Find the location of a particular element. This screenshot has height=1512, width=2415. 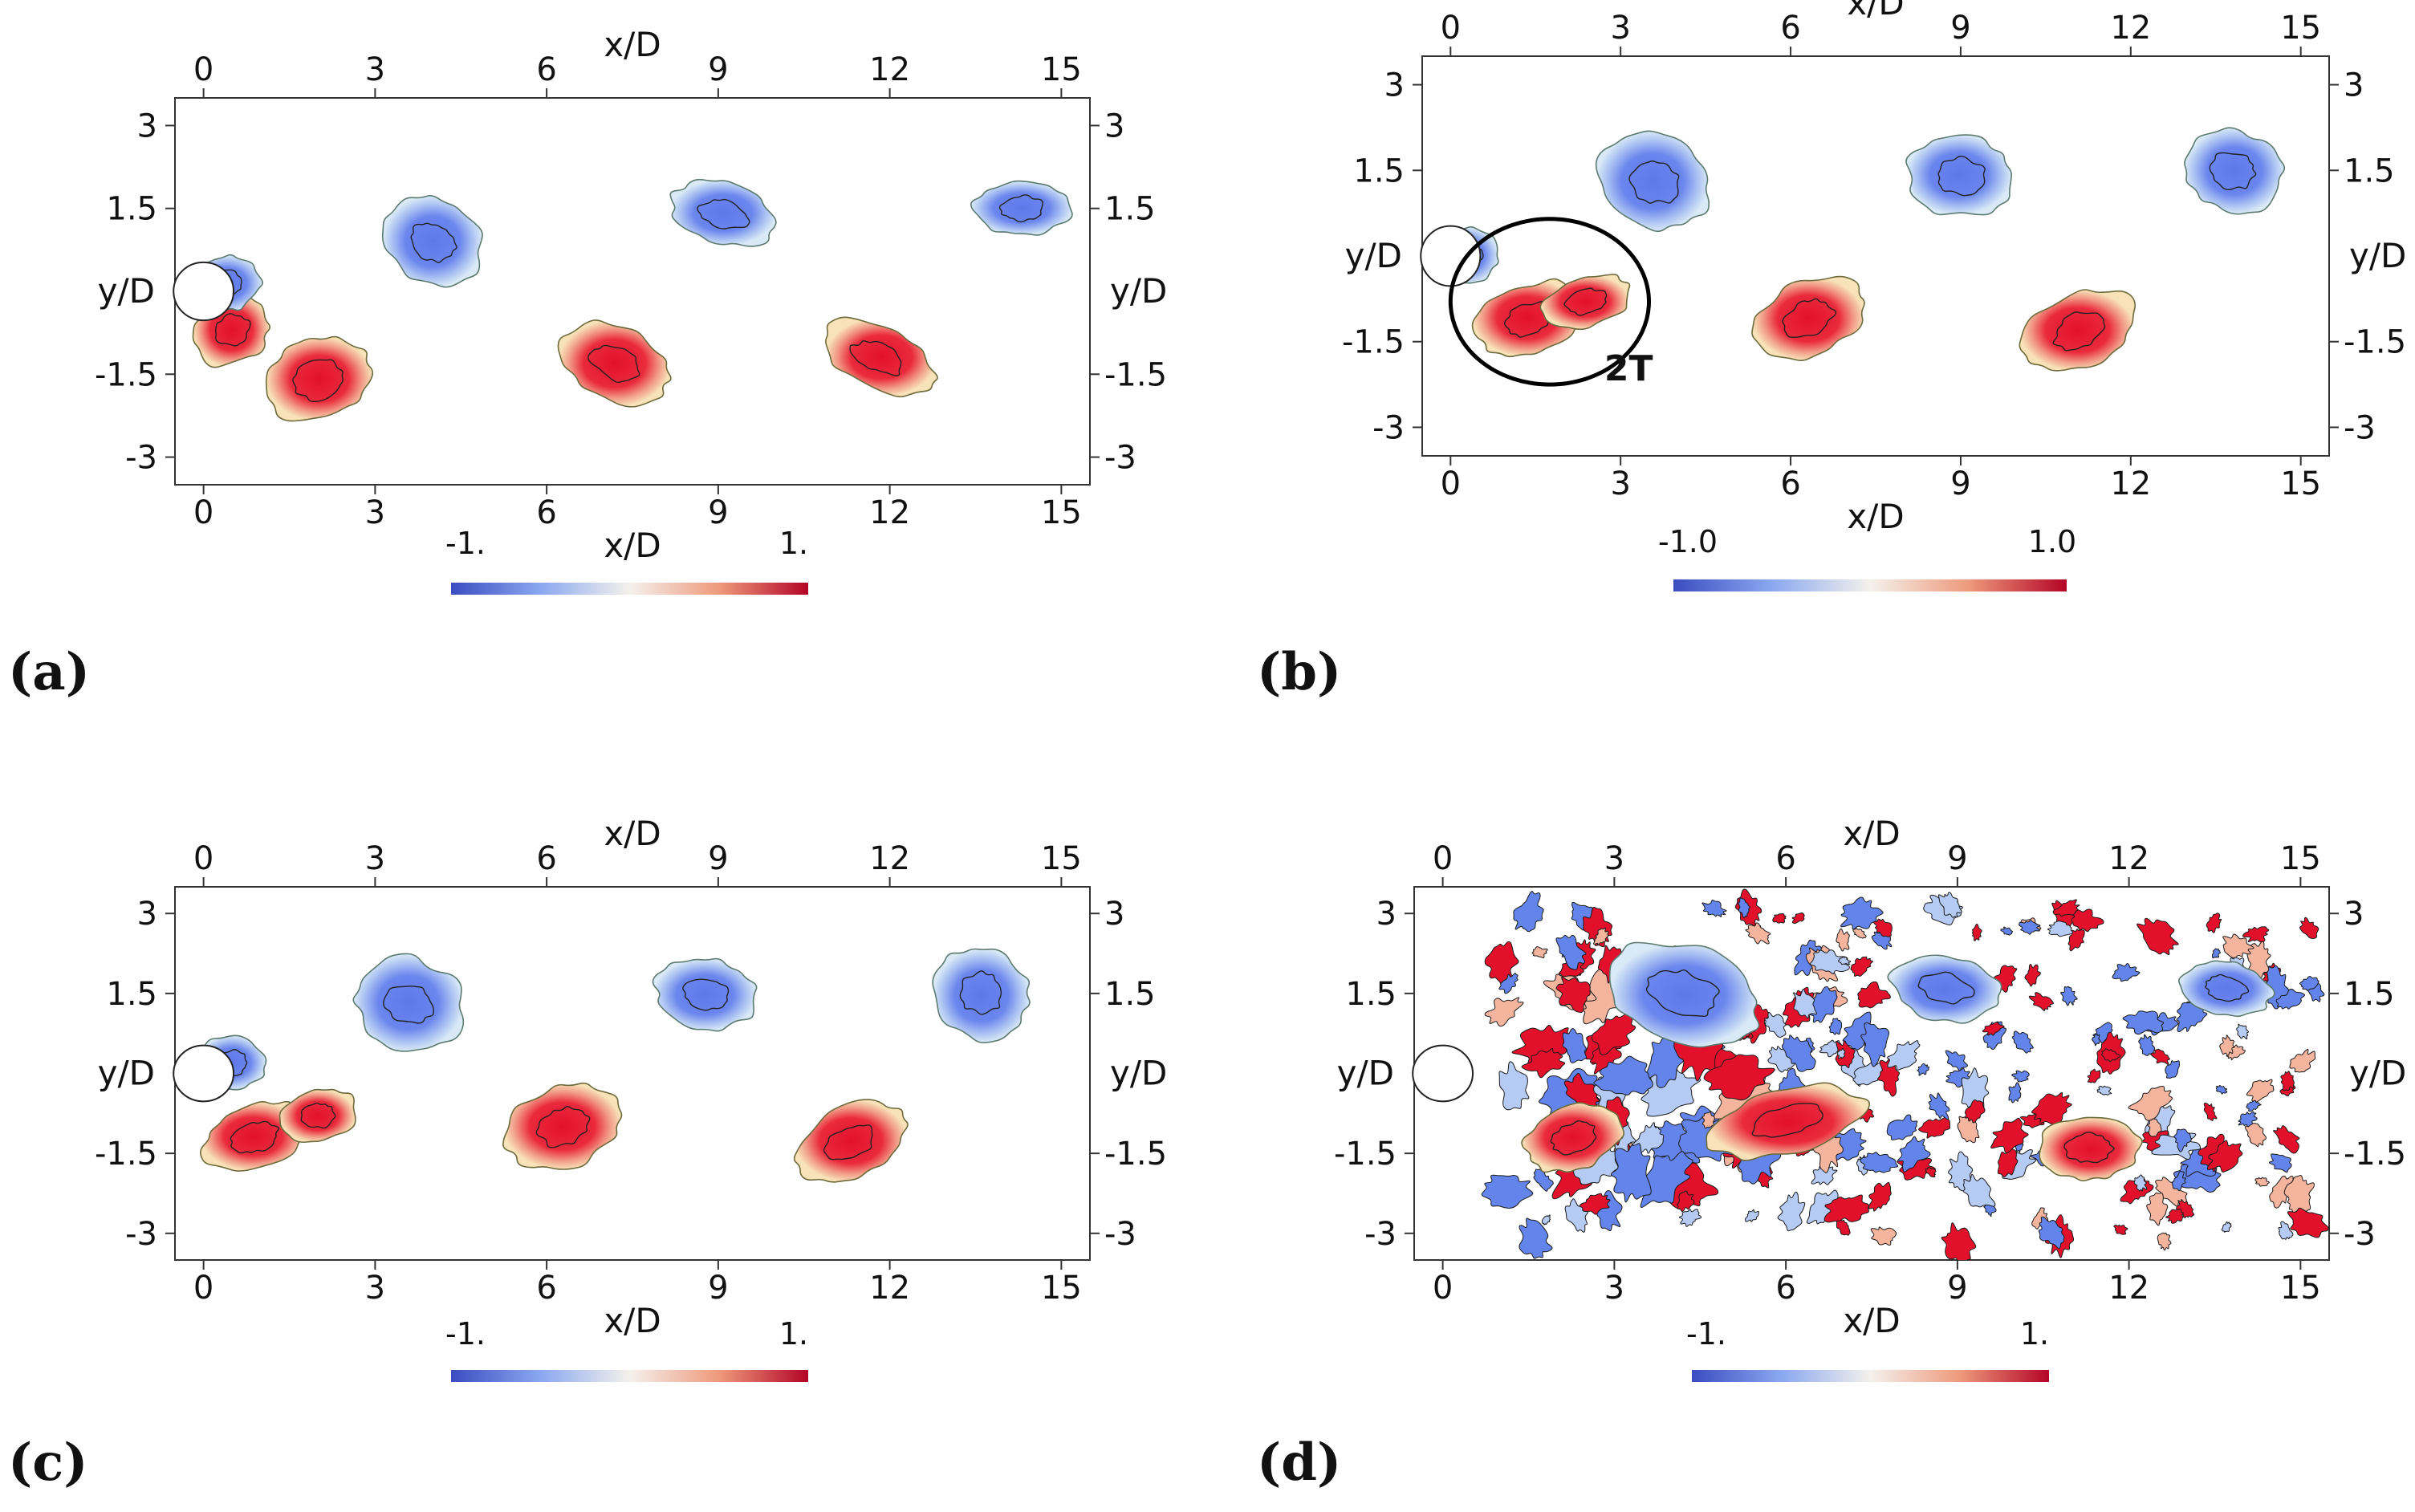

x-tick-label-bottom: 9 is located at coordinates (718, 1289).